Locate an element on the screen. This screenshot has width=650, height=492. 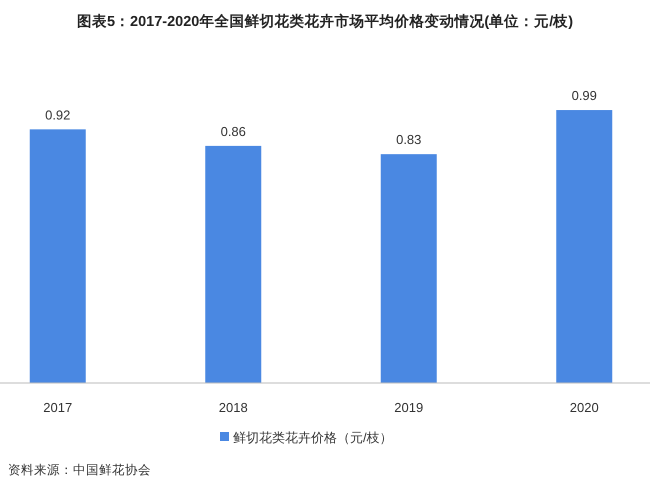
x-tick-label: 2017 is located at coordinates (57, 407).